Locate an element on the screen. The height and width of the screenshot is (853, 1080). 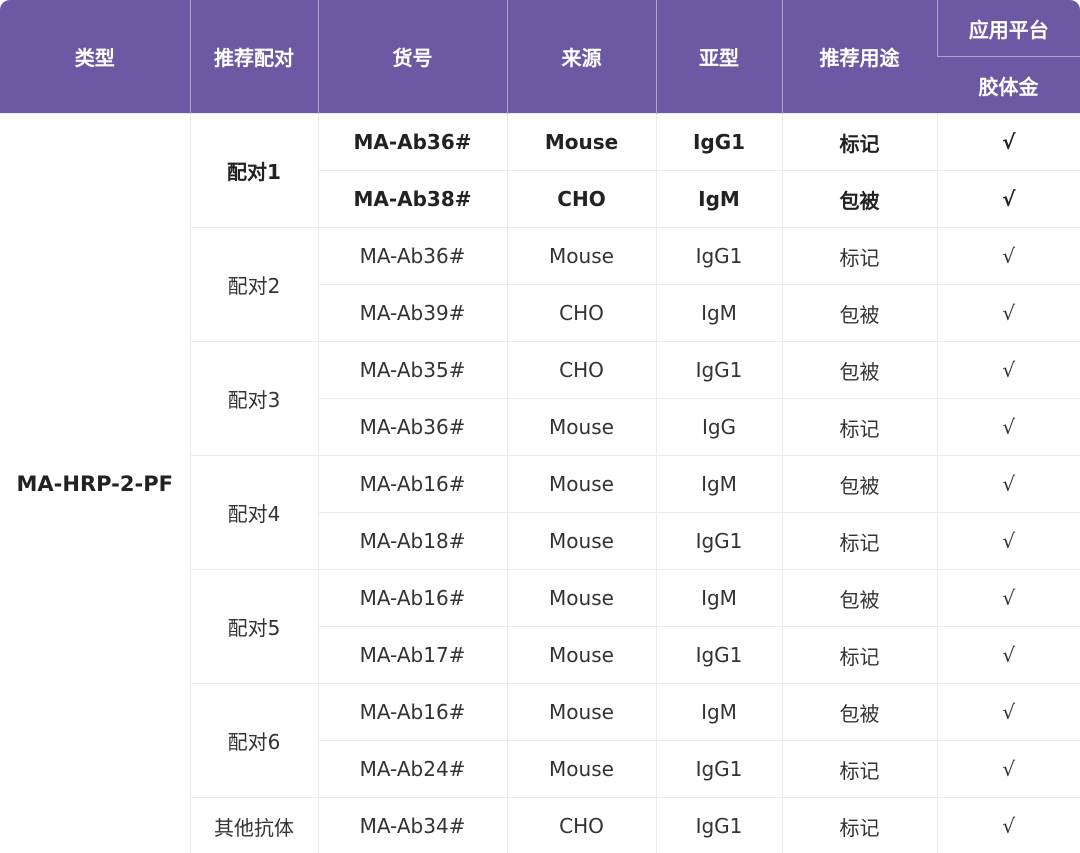
cell-catalog: MA-Ab18# is located at coordinates (412, 541).